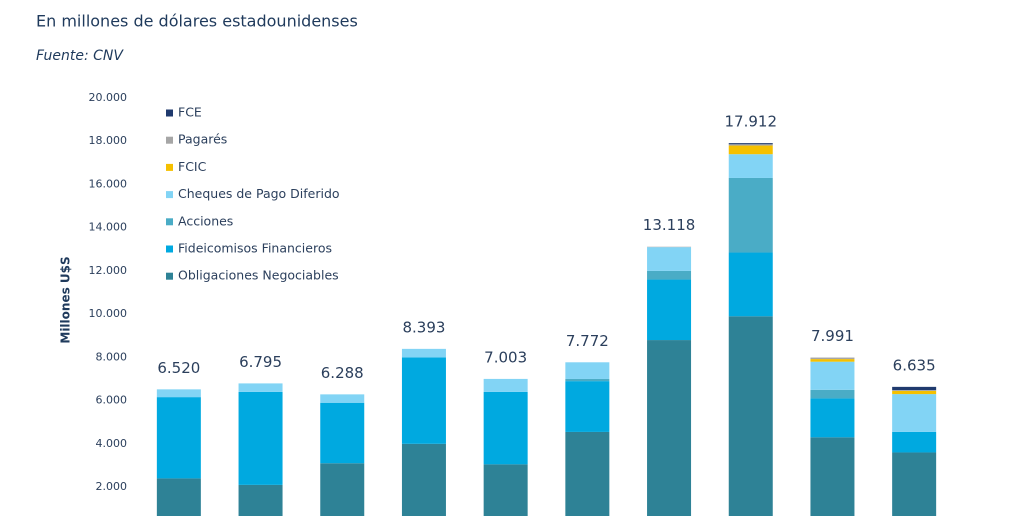 The image size is (1024, 516). Describe the element at coordinates (258, 275) in the screenshot. I see `legend-label: Obligaciones Negociables` at that location.